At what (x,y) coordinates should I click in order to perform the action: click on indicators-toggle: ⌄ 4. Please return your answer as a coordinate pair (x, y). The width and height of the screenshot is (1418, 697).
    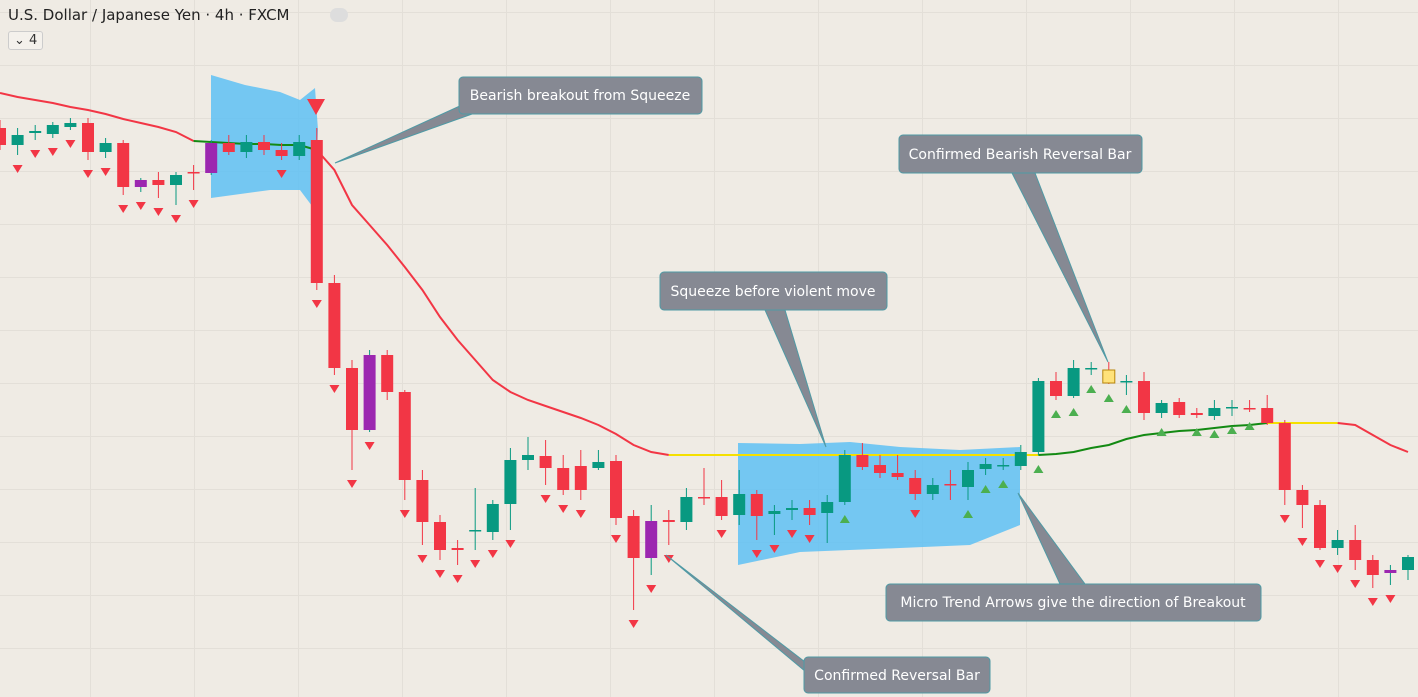
    Looking at the image, I should click on (26, 40).